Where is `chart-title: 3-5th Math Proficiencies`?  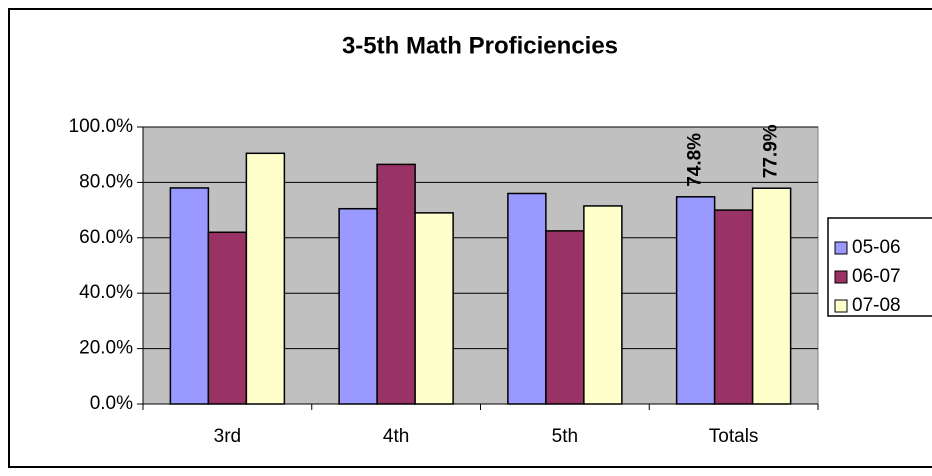 chart-title: 3-5th Math Proficiencies is located at coordinates (480, 45).